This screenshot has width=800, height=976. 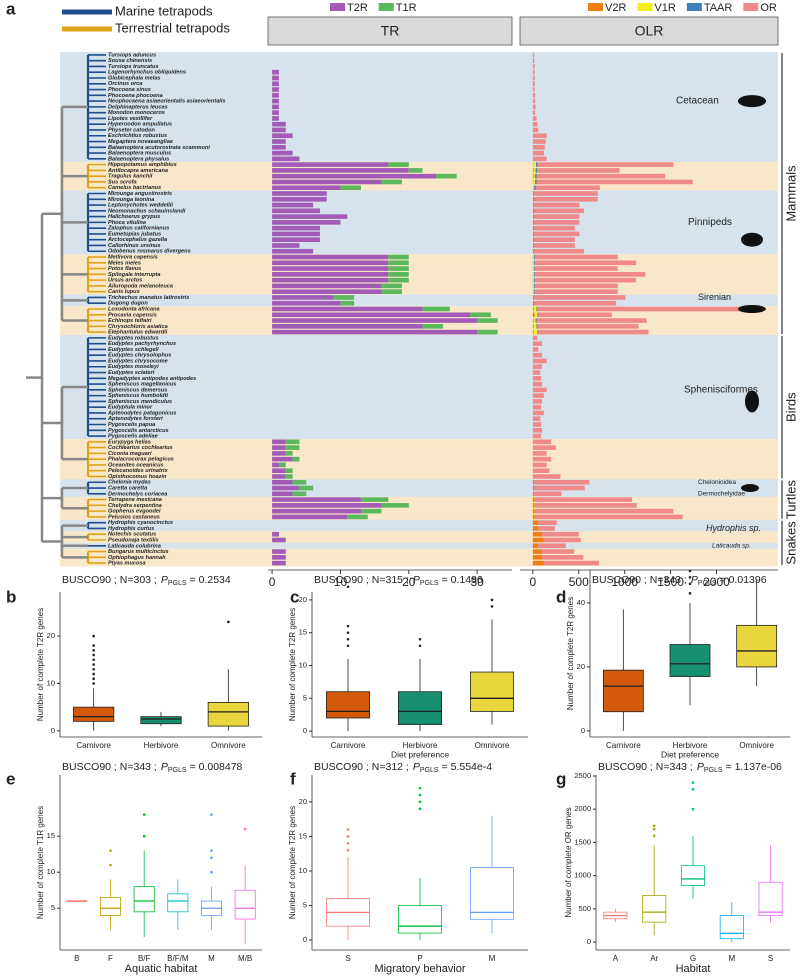 What do you see at coordinates (228, 745) in the screenshot?
I see `x-tick-label: Omnivore` at bounding box center [228, 745].